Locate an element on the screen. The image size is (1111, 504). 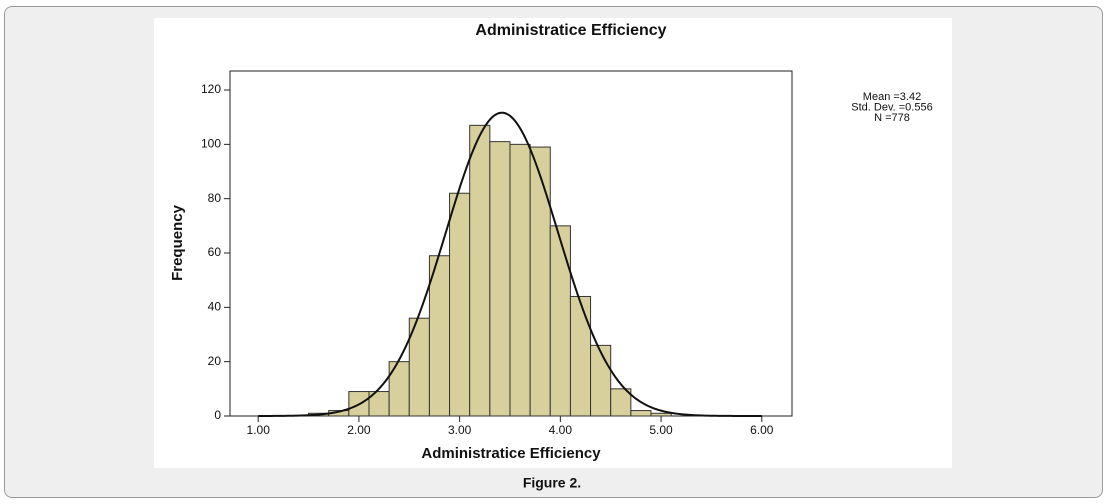
x-tick-label: 4.00 is located at coordinates (561, 430).